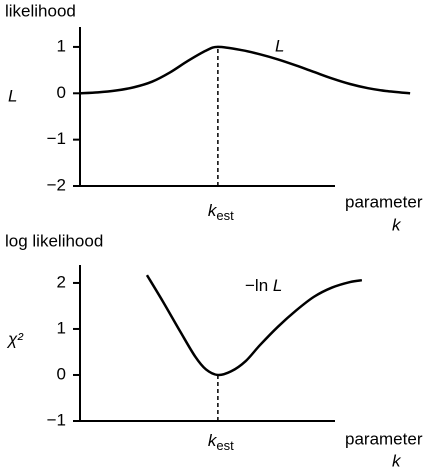 The width and height of the screenshot is (447, 470). What do you see at coordinates (263, 285) in the screenshot?
I see `curve-label: −ln L` at bounding box center [263, 285].